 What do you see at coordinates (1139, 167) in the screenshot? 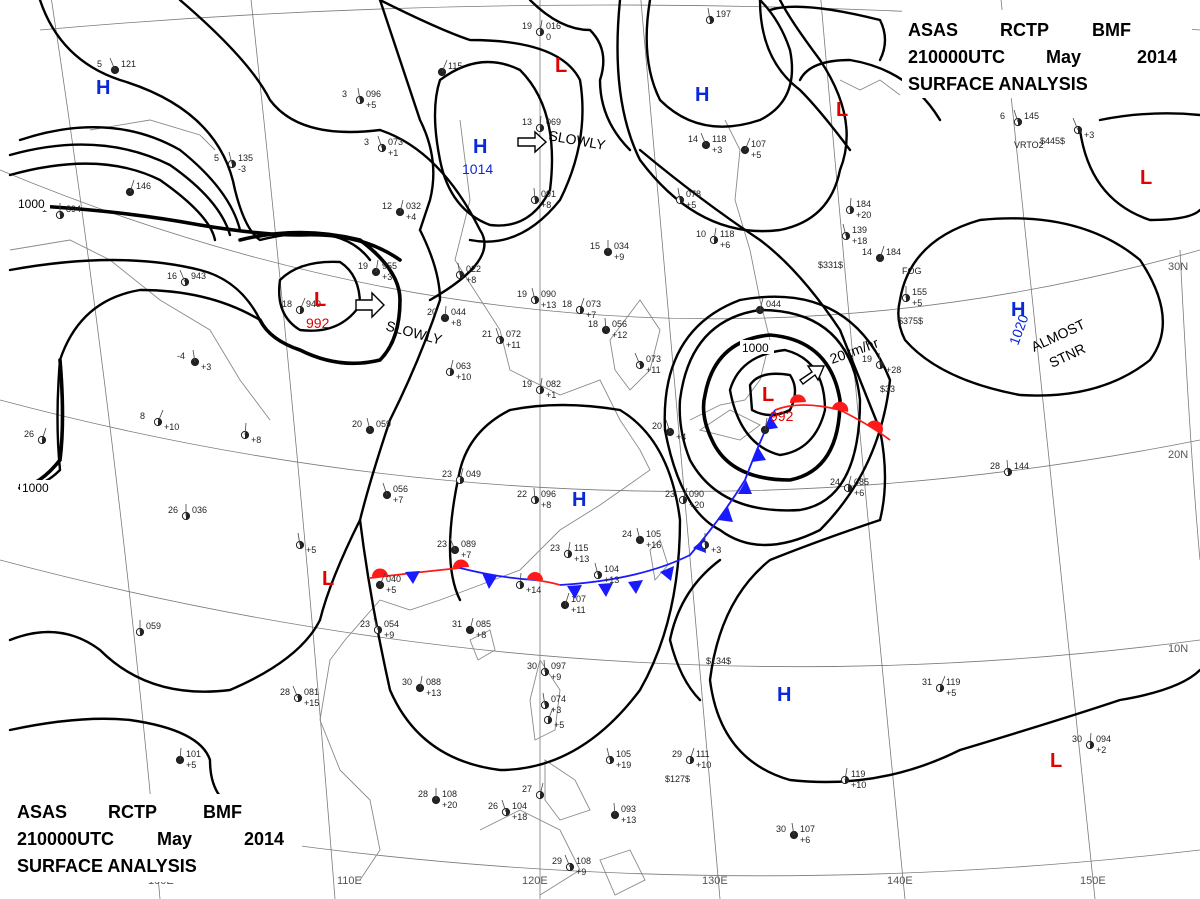
I see `isobar-east-L` at bounding box center [1139, 167].